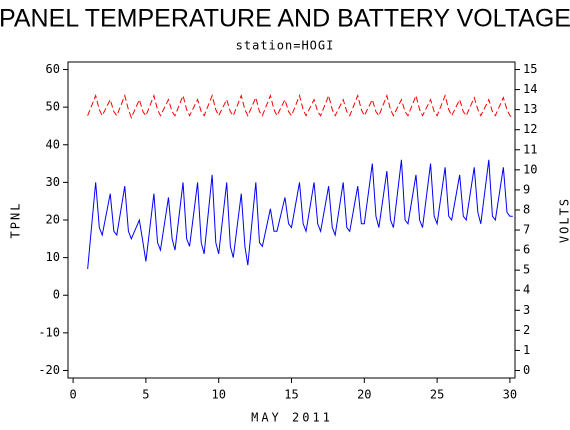 The width and height of the screenshot is (570, 430). What do you see at coordinates (53, 257) in the screenshot?
I see `y-tick-label: 10` at bounding box center [53, 257].